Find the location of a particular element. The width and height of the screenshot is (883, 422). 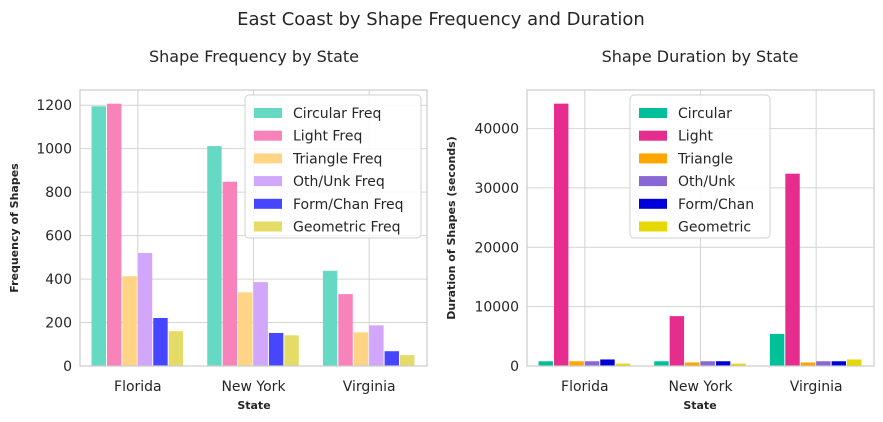

legend-label: Geometric is located at coordinates (714, 228).